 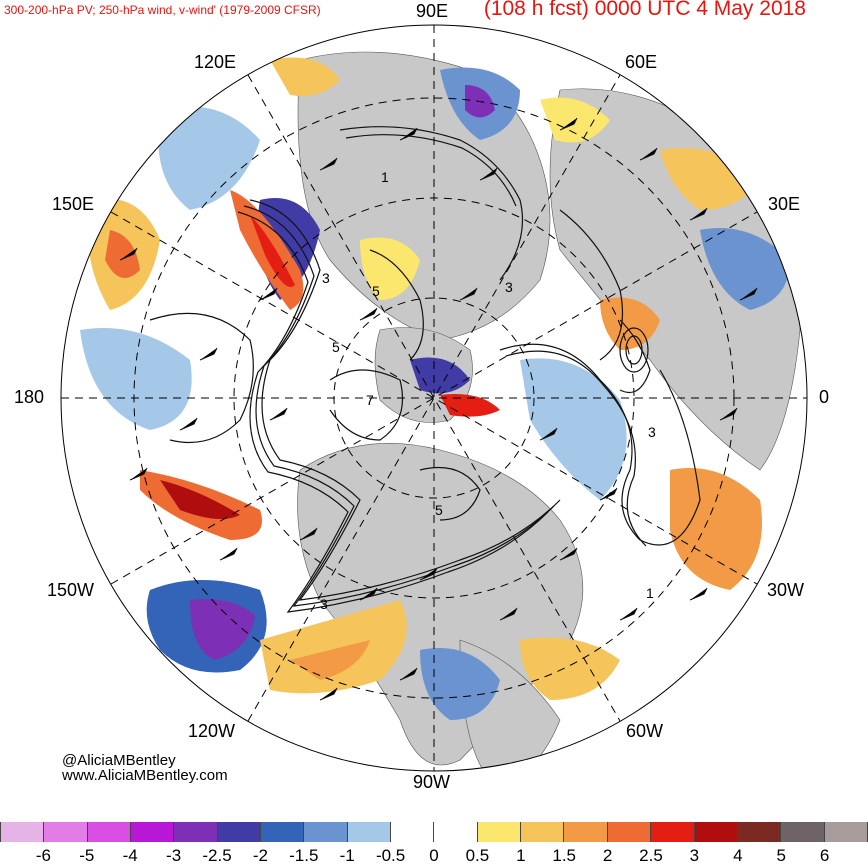 What do you see at coordinates (71, 590) in the screenshot?
I see `lon-label-150w: 150W` at bounding box center [71, 590].